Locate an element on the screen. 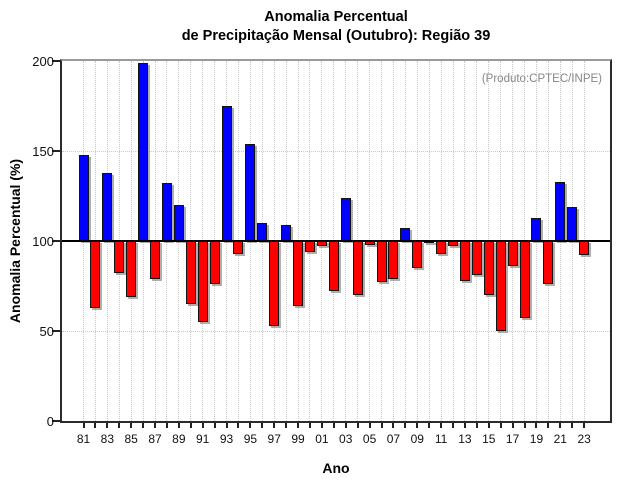  x-tick-label: 03 is located at coordinates (346, 439).